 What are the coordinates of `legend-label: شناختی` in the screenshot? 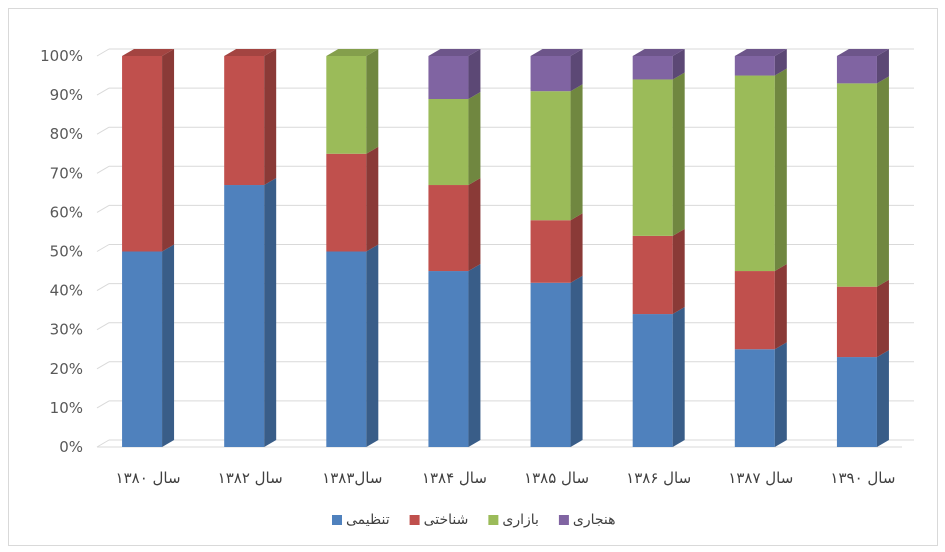 It's located at (446, 520).